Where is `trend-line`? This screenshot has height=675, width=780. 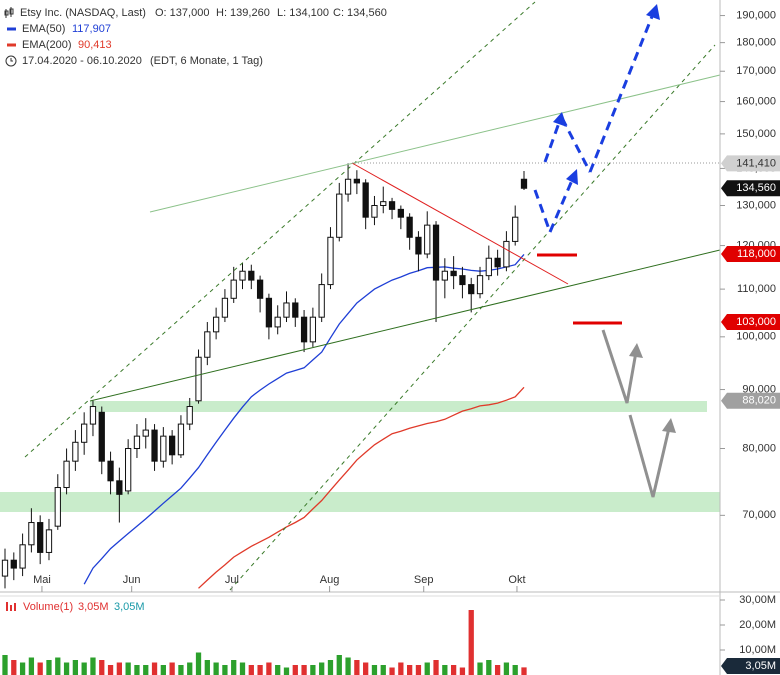
trend-line is located at coordinates (460, 223).